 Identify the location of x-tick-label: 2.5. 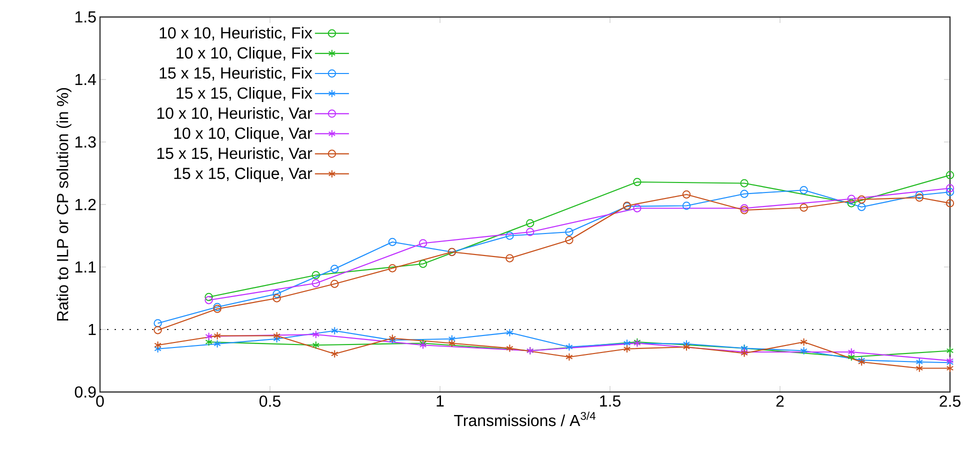
(950, 401).